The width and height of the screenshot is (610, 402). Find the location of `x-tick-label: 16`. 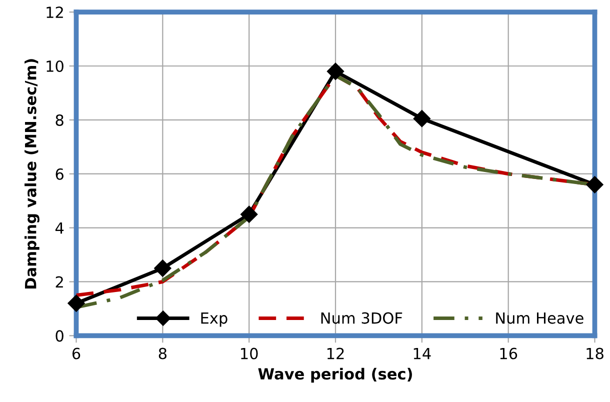

x-tick-label: 16 is located at coordinates (509, 354).